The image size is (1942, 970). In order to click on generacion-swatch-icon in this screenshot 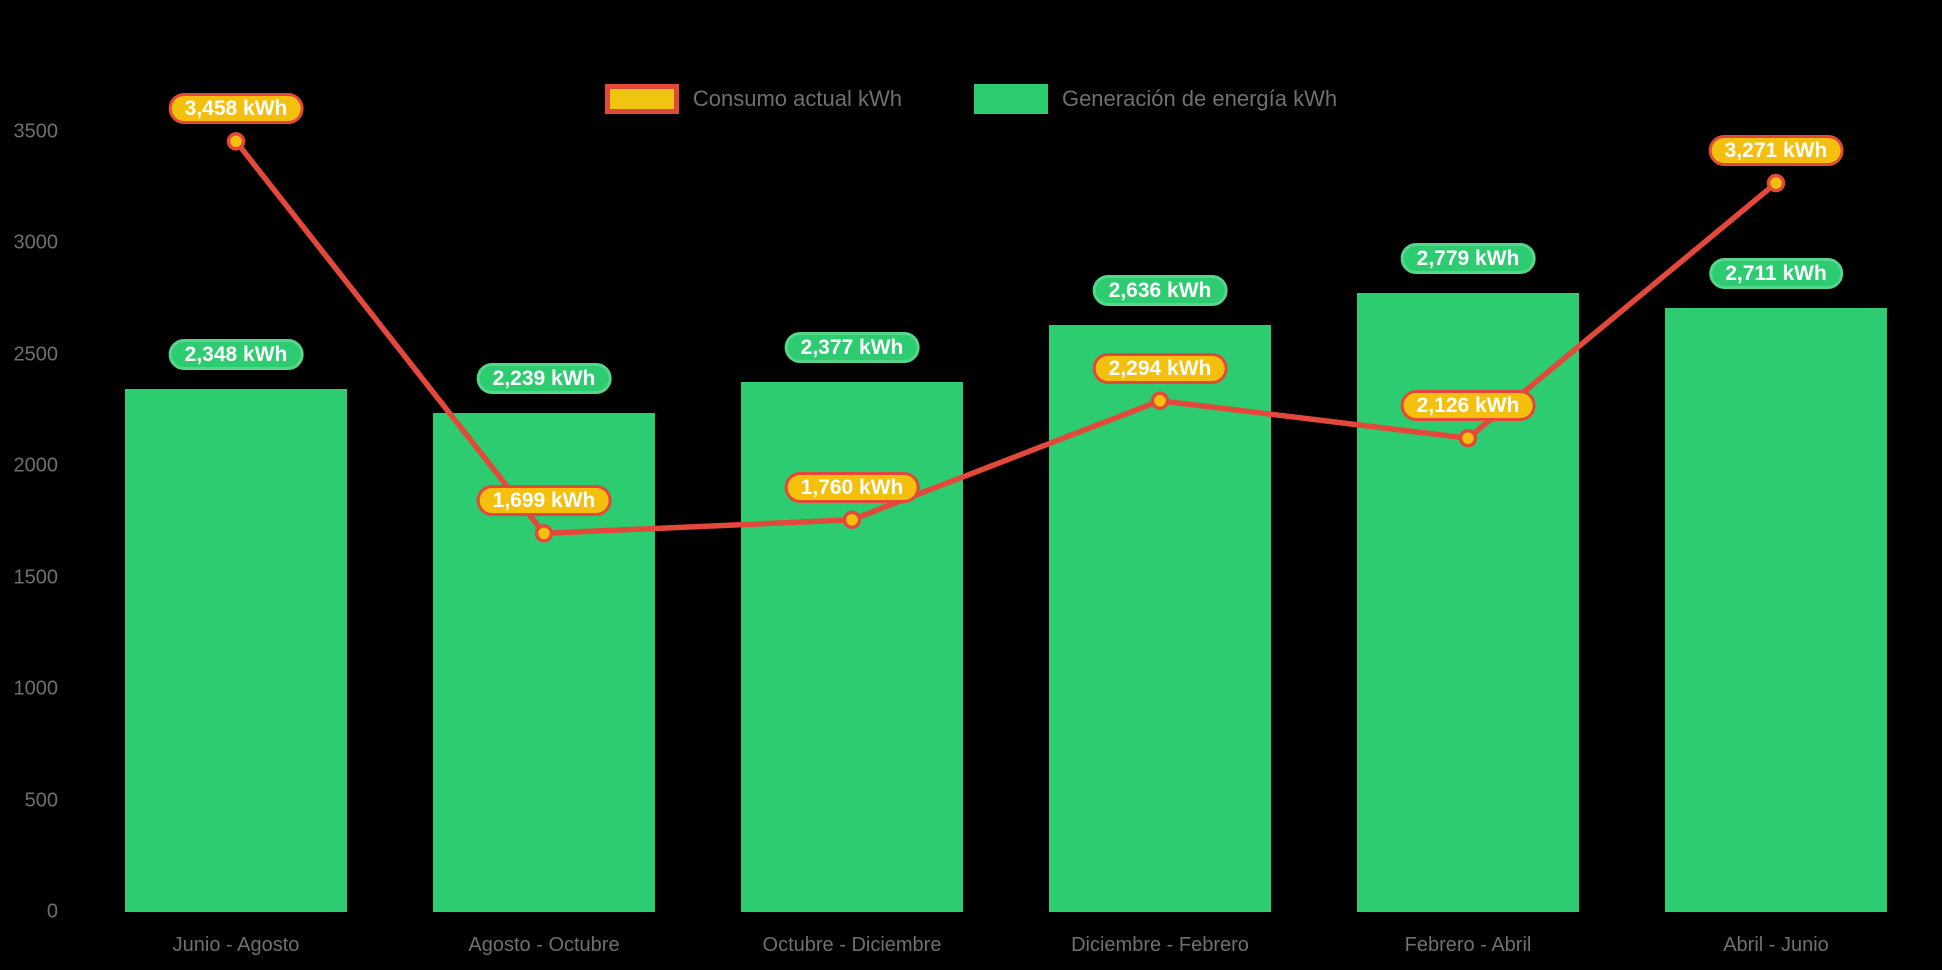, I will do `click(1010, 99)`.